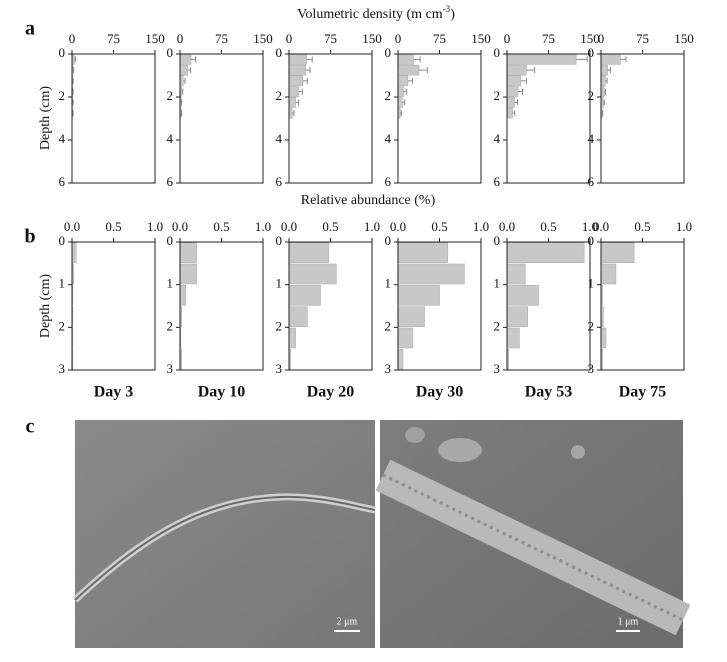 Image resolution: width=727 pixels, height=662 pixels. What do you see at coordinates (331, 392) in the screenshot?
I see `day-label: Day 20` at bounding box center [331, 392].